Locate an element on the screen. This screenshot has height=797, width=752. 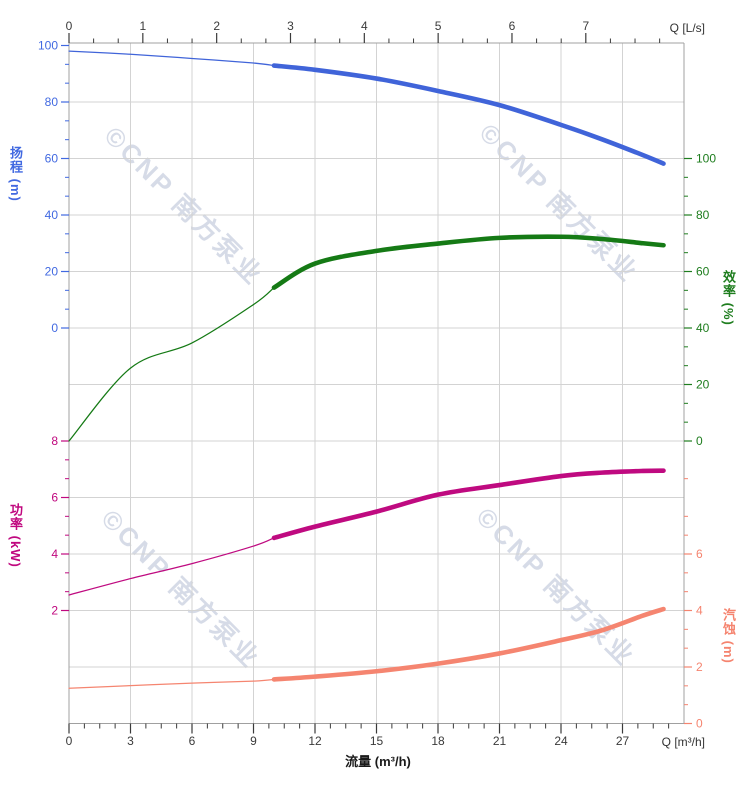
power-curve is located at coordinates (468, 504).